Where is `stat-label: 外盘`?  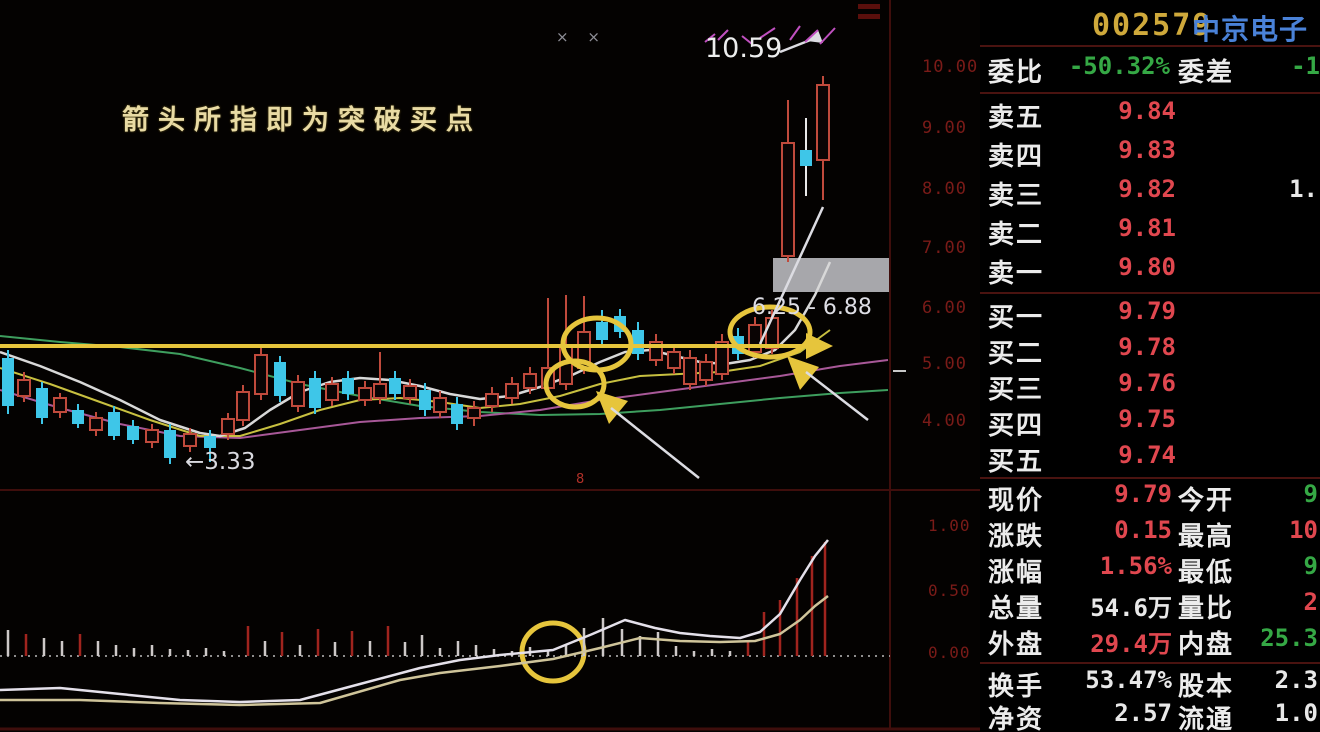
stat-label: 外盘 is located at coordinates (1016, 645).